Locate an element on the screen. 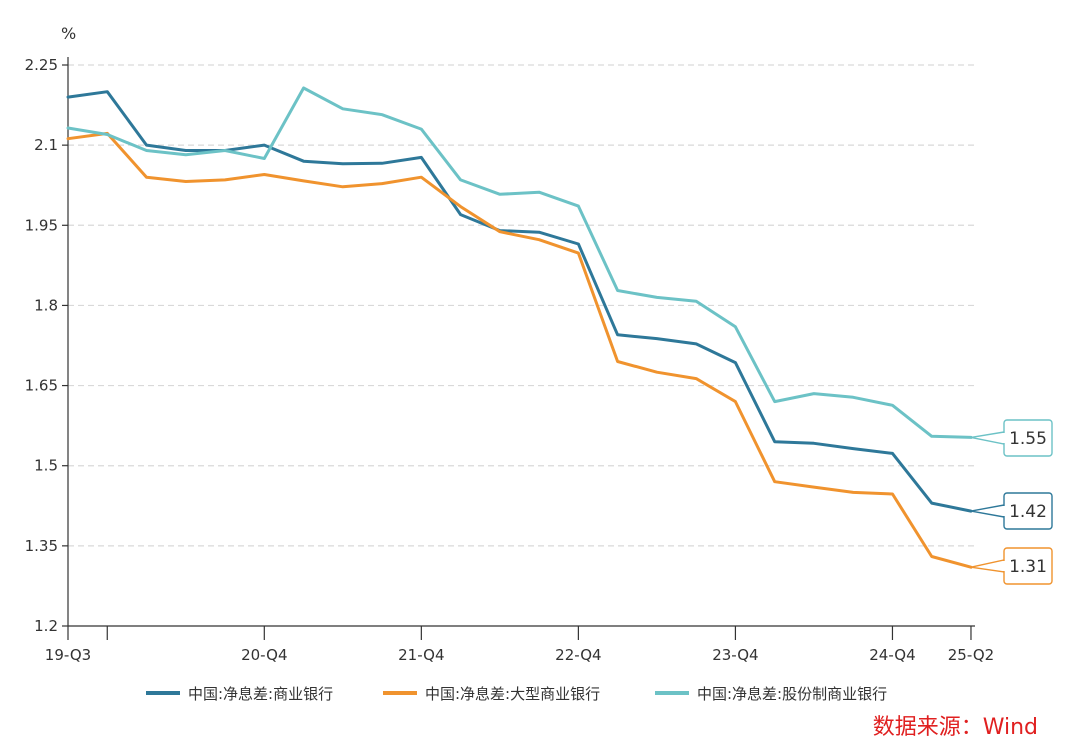 This screenshot has height=754, width=1074. y-tick-label: 1.65 is located at coordinates (41, 386).